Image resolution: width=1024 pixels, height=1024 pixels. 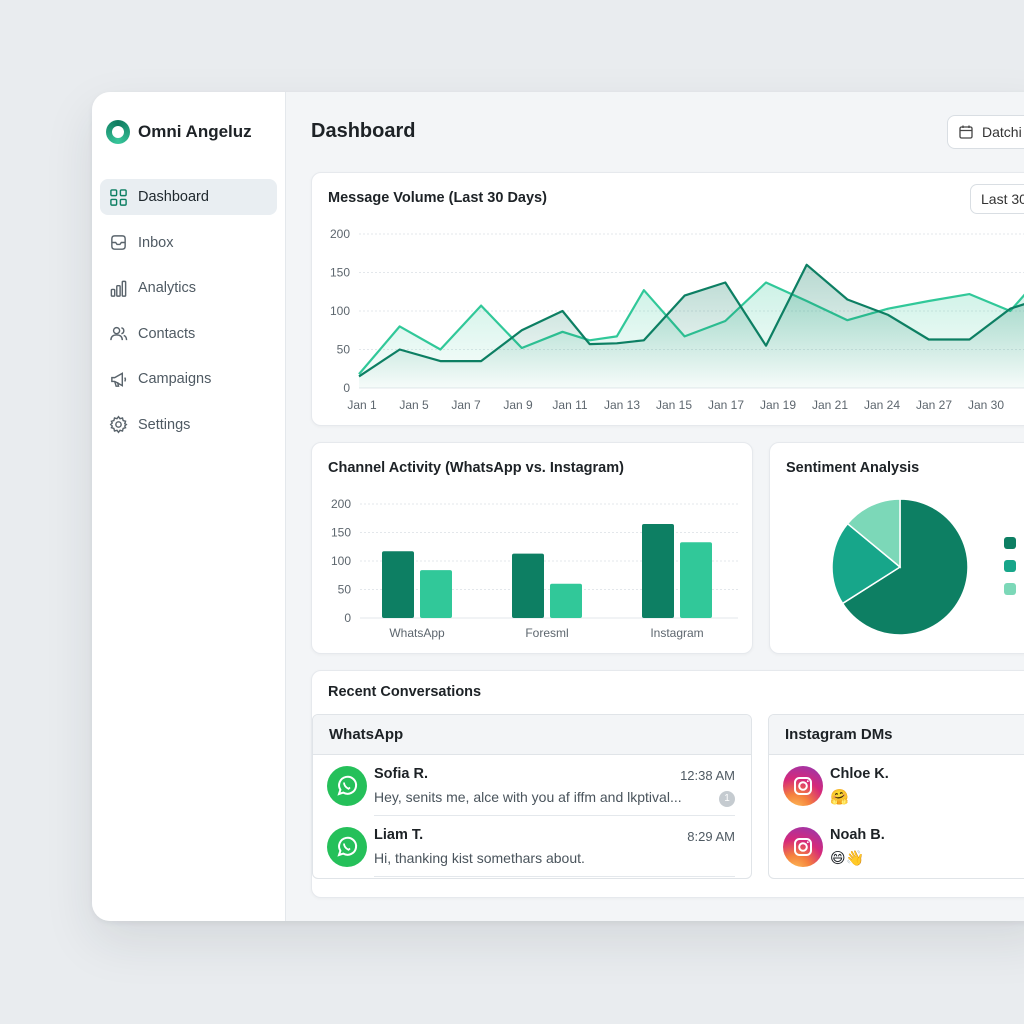 I want to click on sentiment-card: Sentiment Analysis, so click(x=896, y=548).